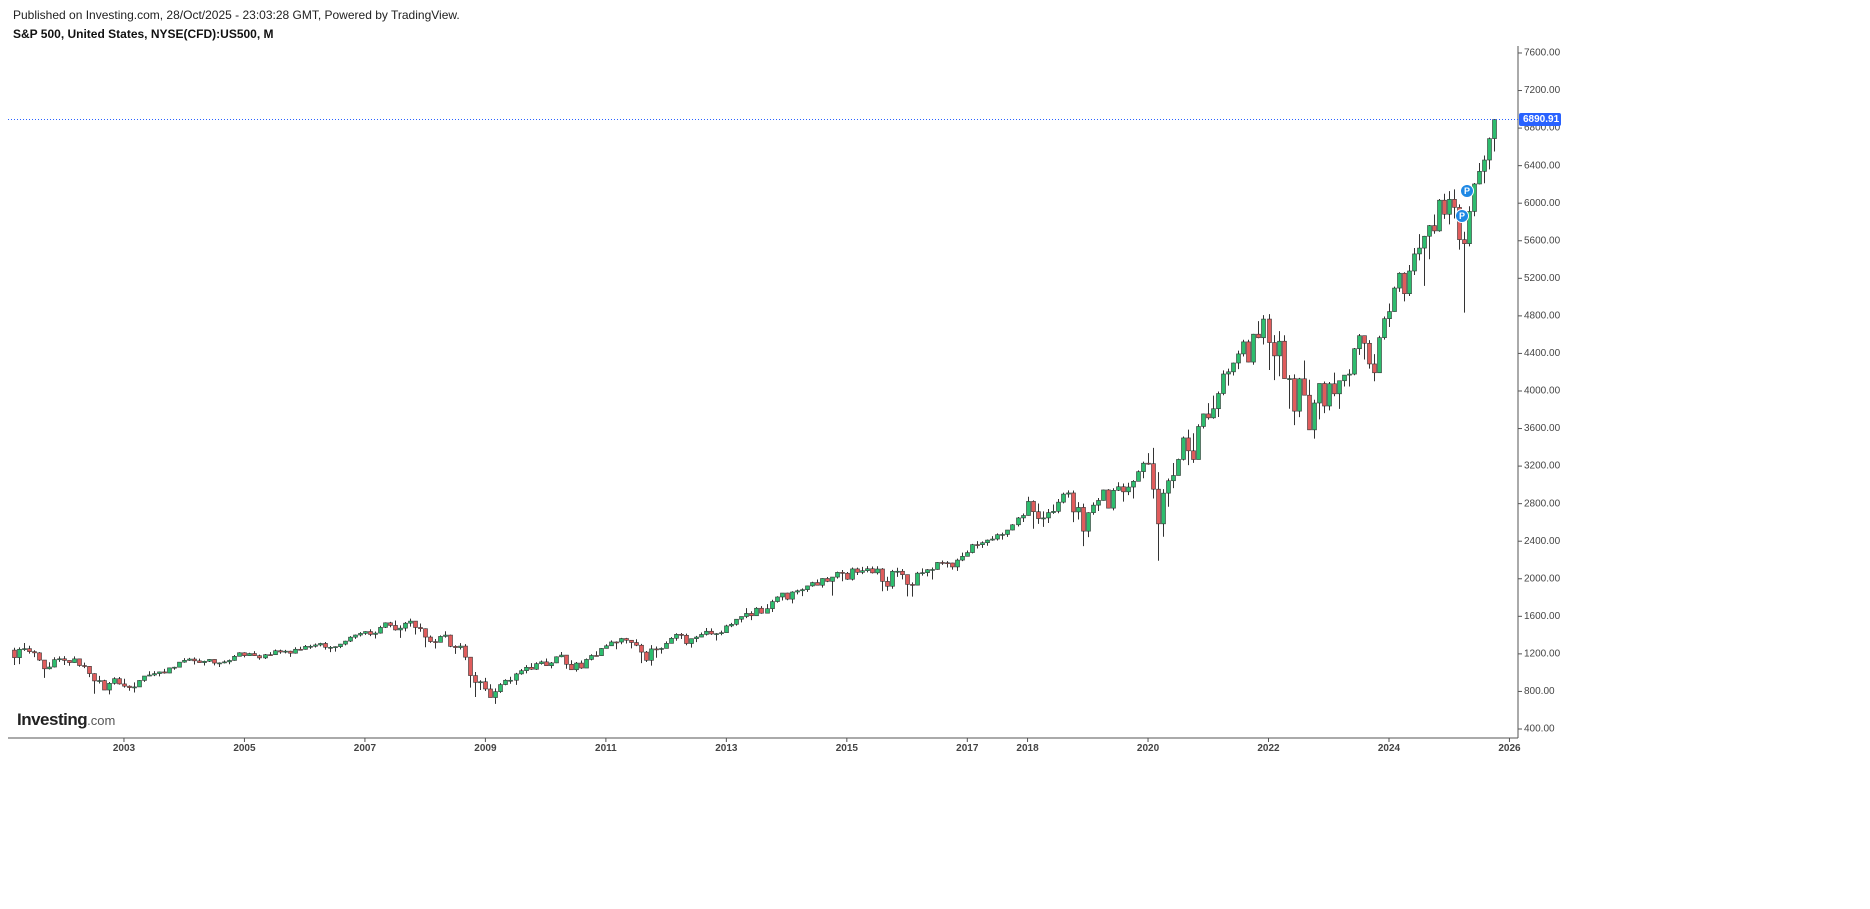  Describe the element at coordinates (52, 719) in the screenshot. I see `logo-main: Investing` at that location.